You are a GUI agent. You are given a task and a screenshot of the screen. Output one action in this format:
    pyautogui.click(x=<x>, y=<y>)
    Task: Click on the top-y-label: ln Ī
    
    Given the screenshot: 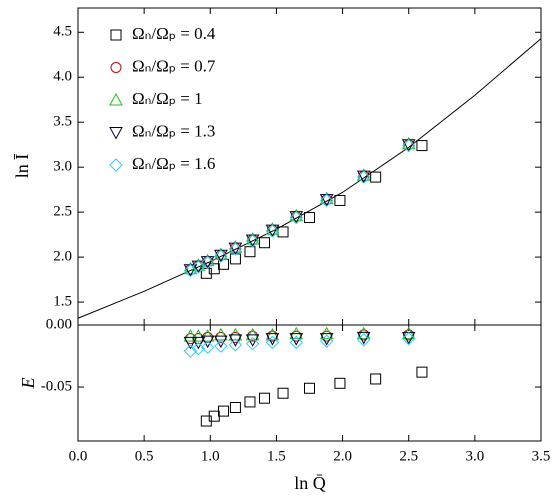 What is the action you would take?
    pyautogui.click(x=22, y=166)
    